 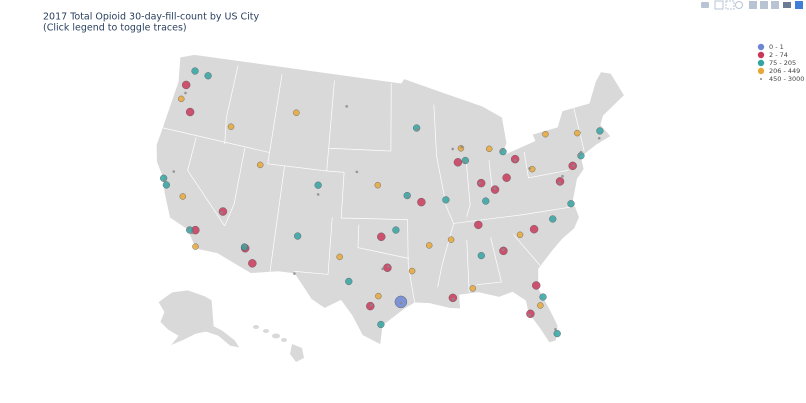 I want to click on hawaii, so click(x=278, y=343).